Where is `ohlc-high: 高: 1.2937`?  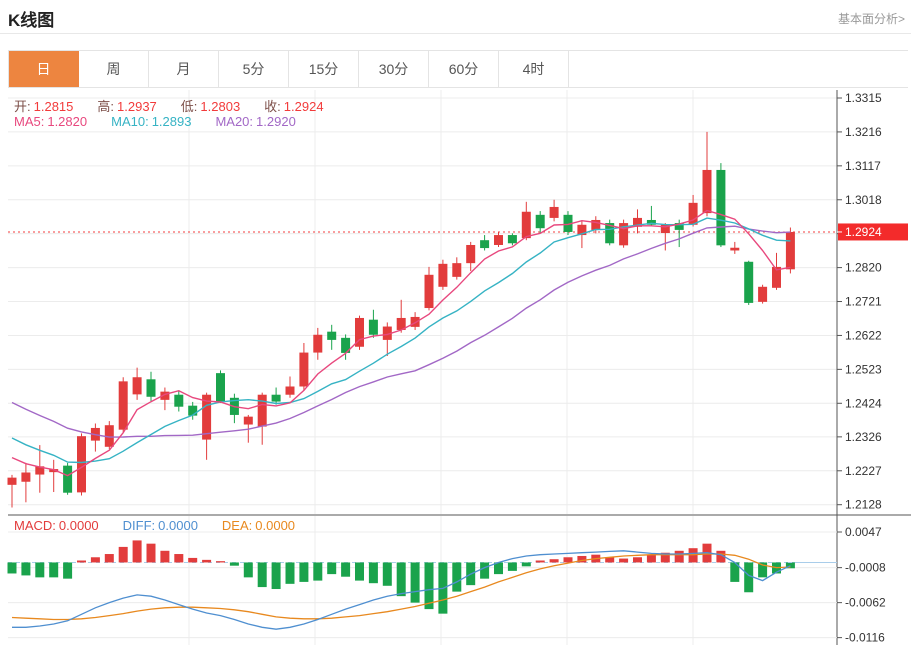 ohlc-high: 高: 1.2937 is located at coordinates (126, 106).